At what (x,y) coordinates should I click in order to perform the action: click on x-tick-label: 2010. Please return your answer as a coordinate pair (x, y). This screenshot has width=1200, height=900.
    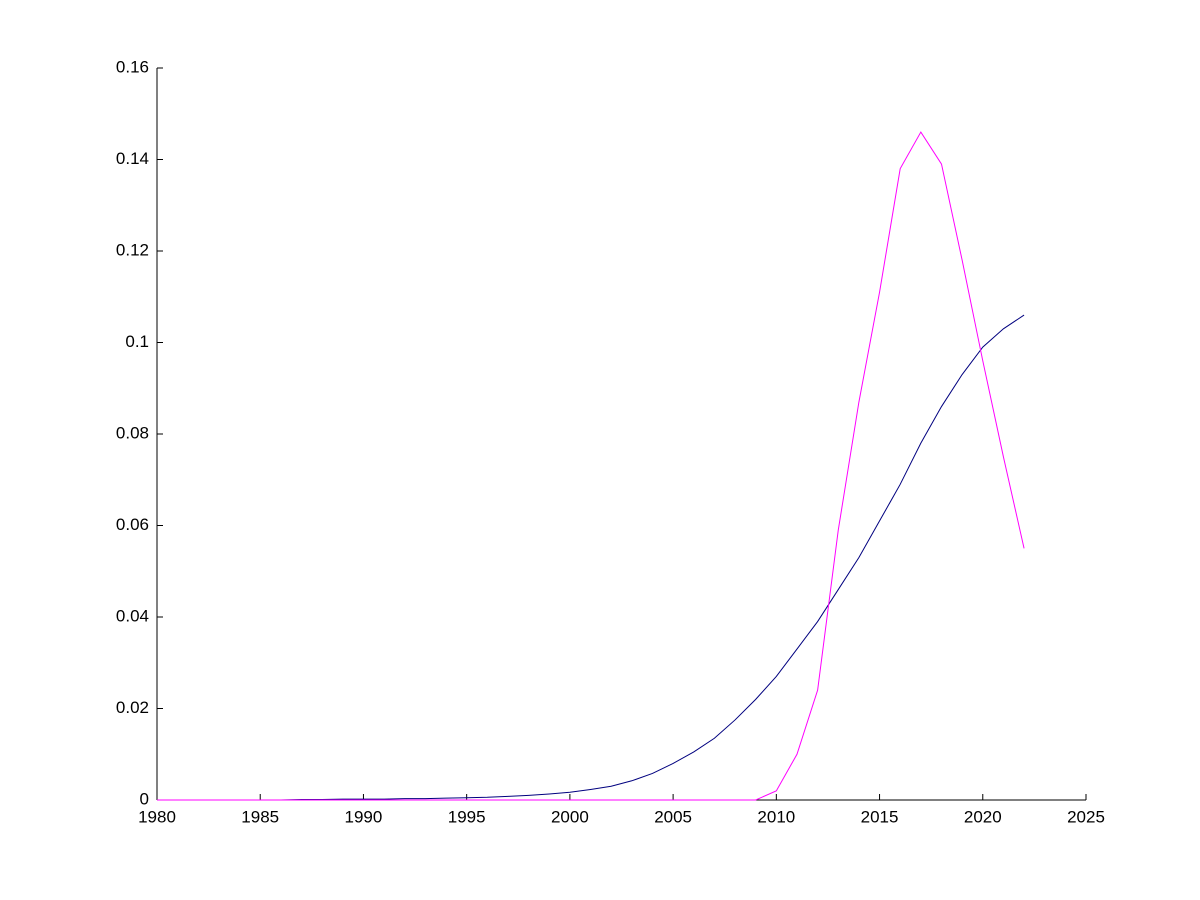
    Looking at the image, I should click on (776, 816).